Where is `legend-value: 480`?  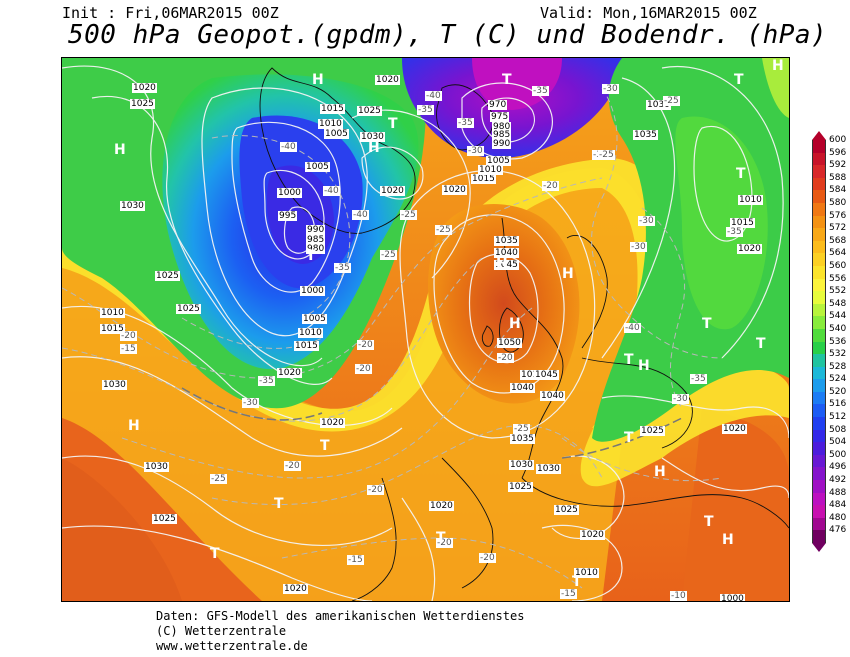 legend-value: 480 is located at coordinates (838, 517).